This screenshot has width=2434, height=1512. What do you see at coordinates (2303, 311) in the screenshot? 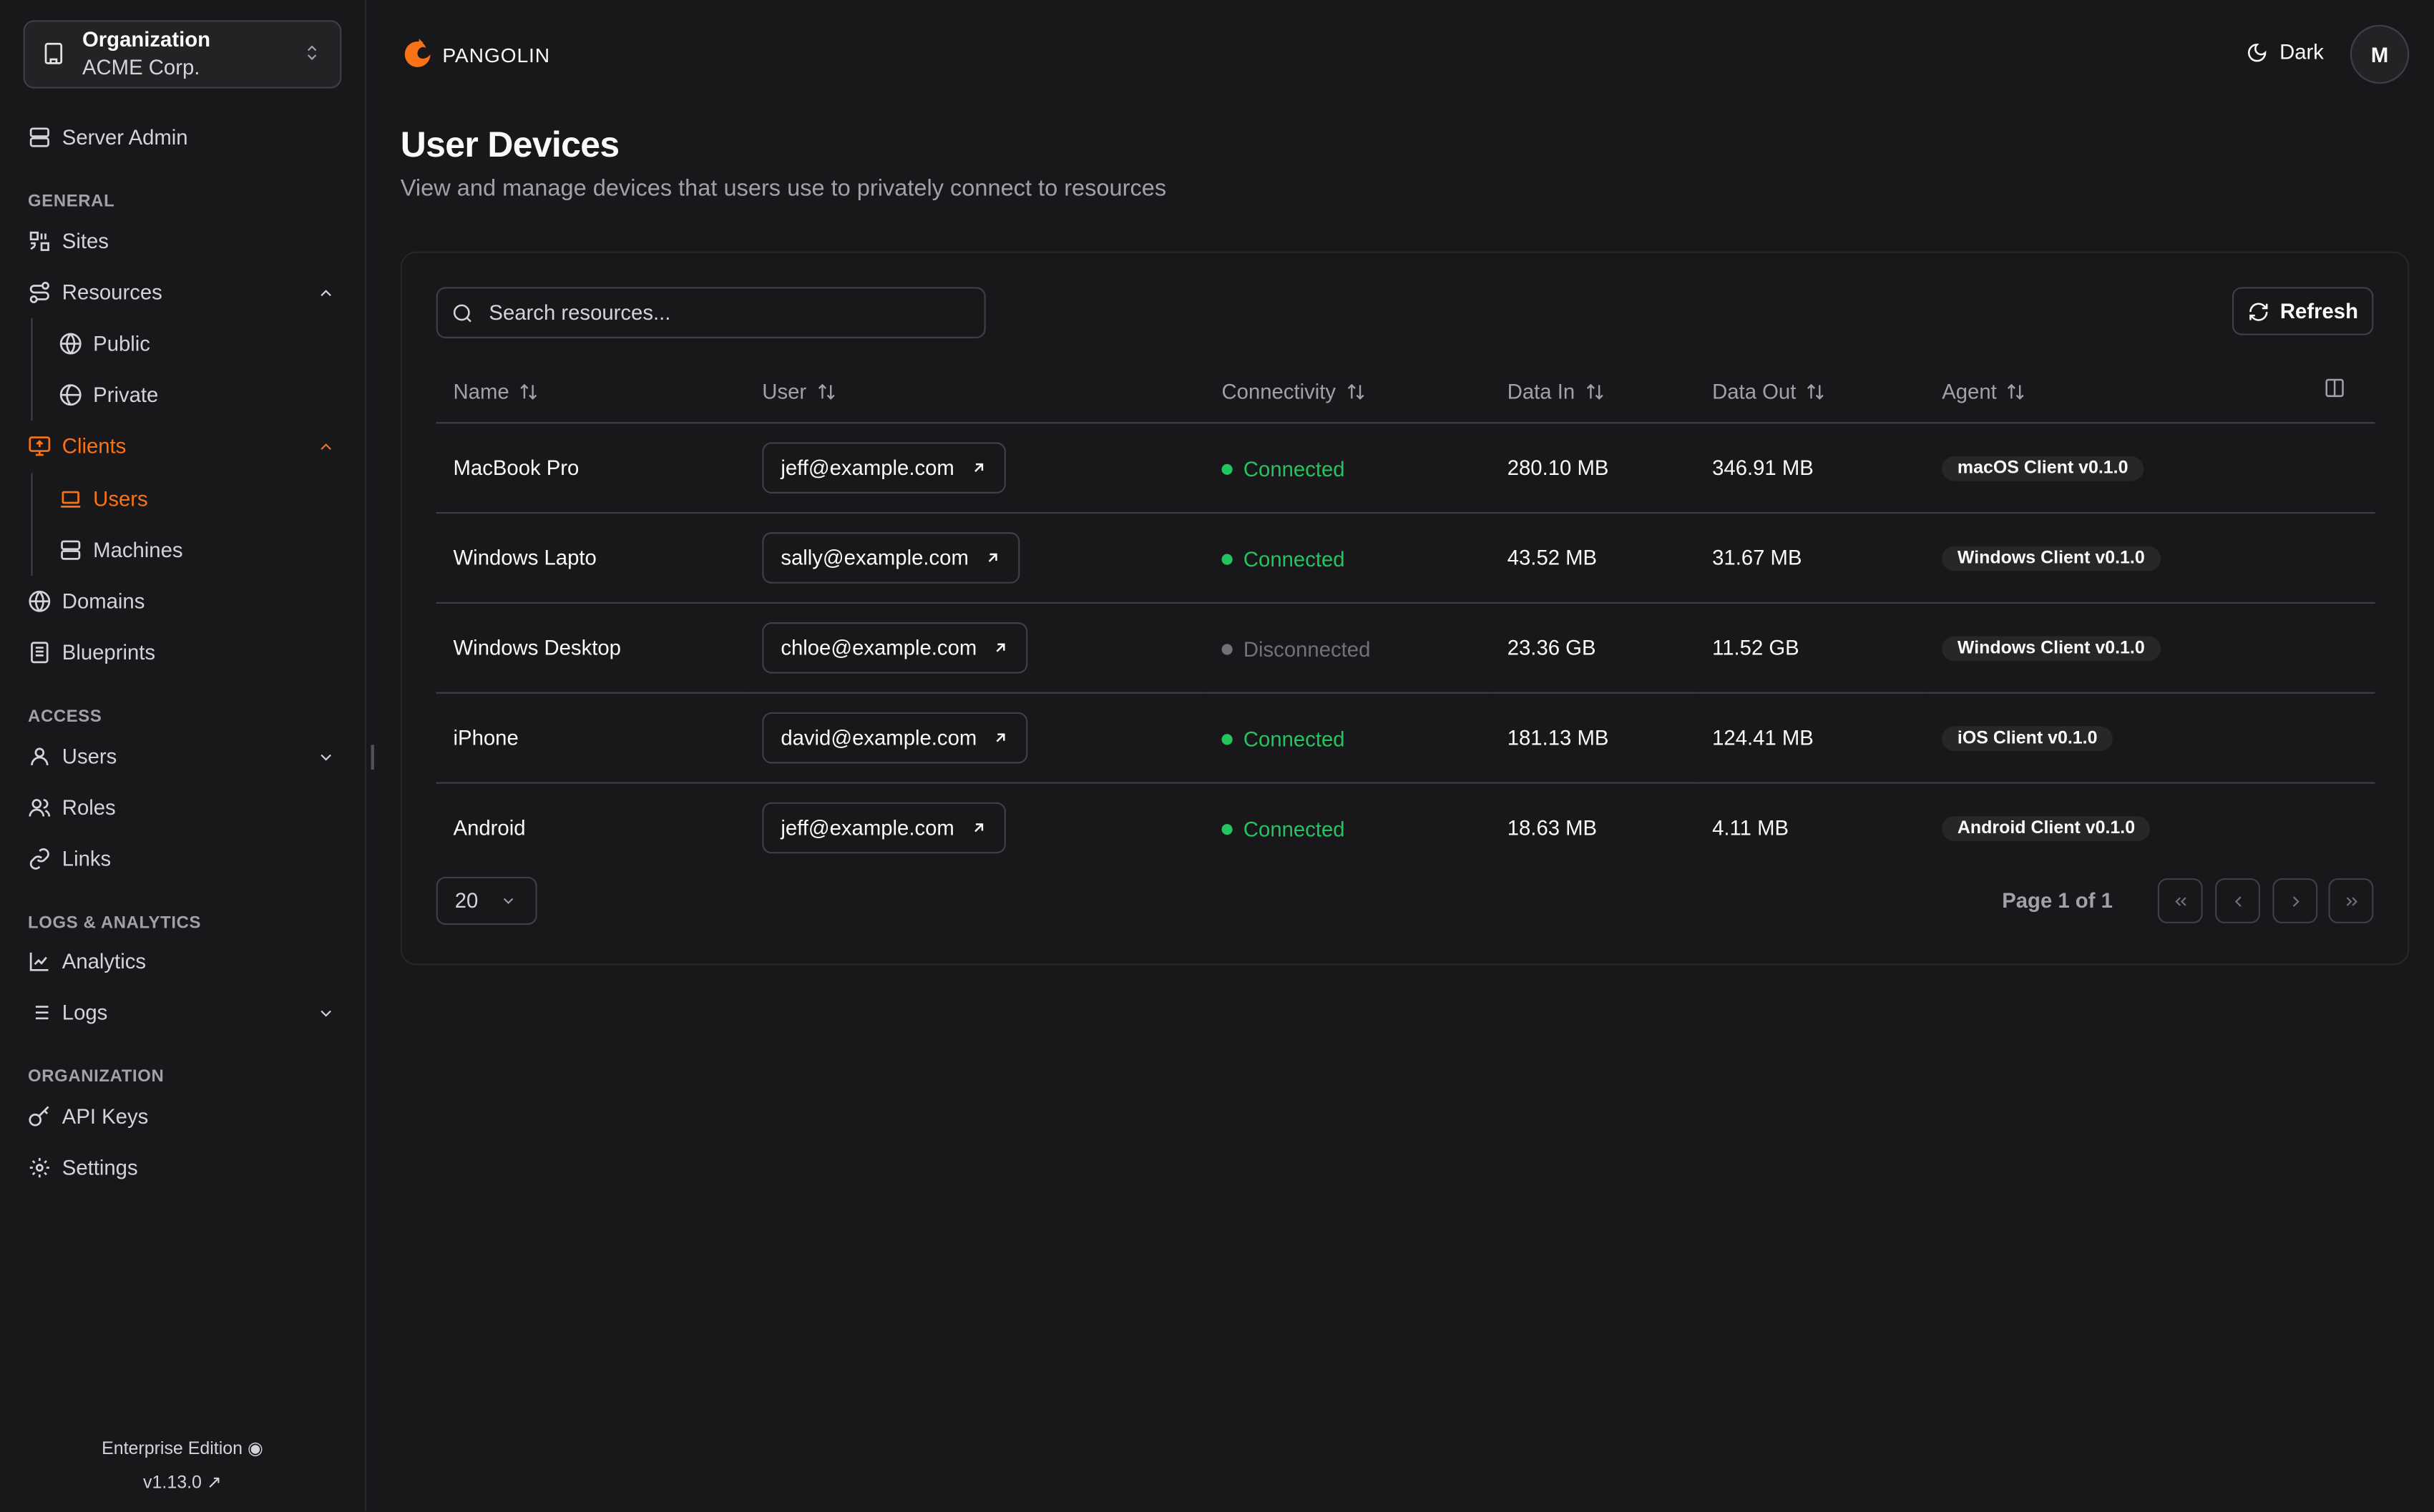
I see `refresh-button: Refresh` at bounding box center [2303, 311].